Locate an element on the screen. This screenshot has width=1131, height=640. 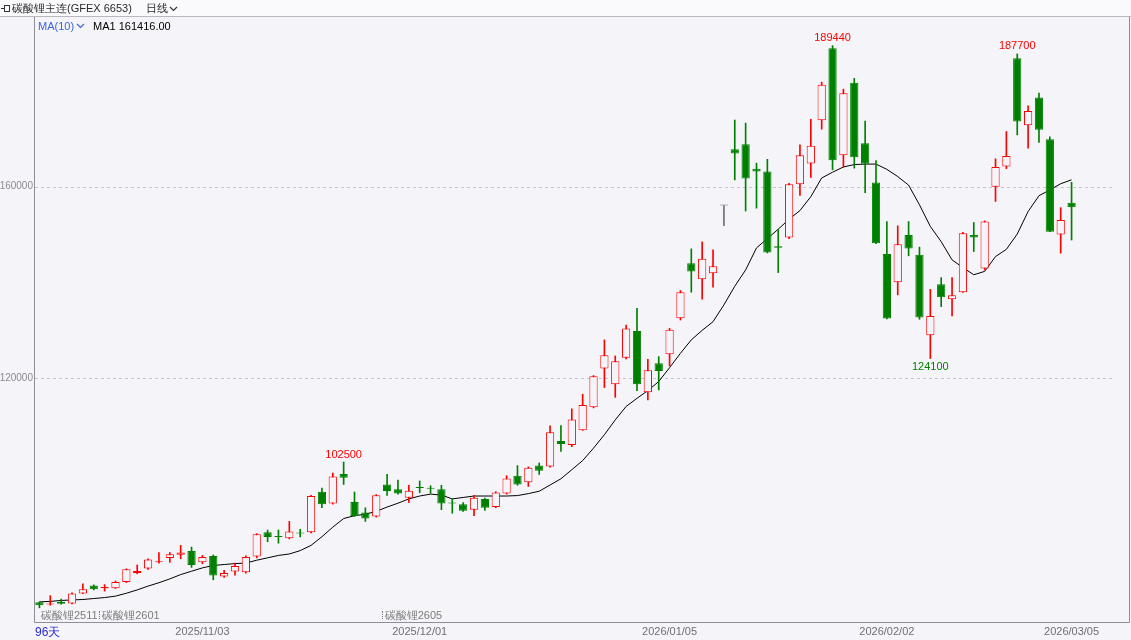
chart-title: 碳酸锂主连(GFEX 6653) is located at coordinates (72, 8).